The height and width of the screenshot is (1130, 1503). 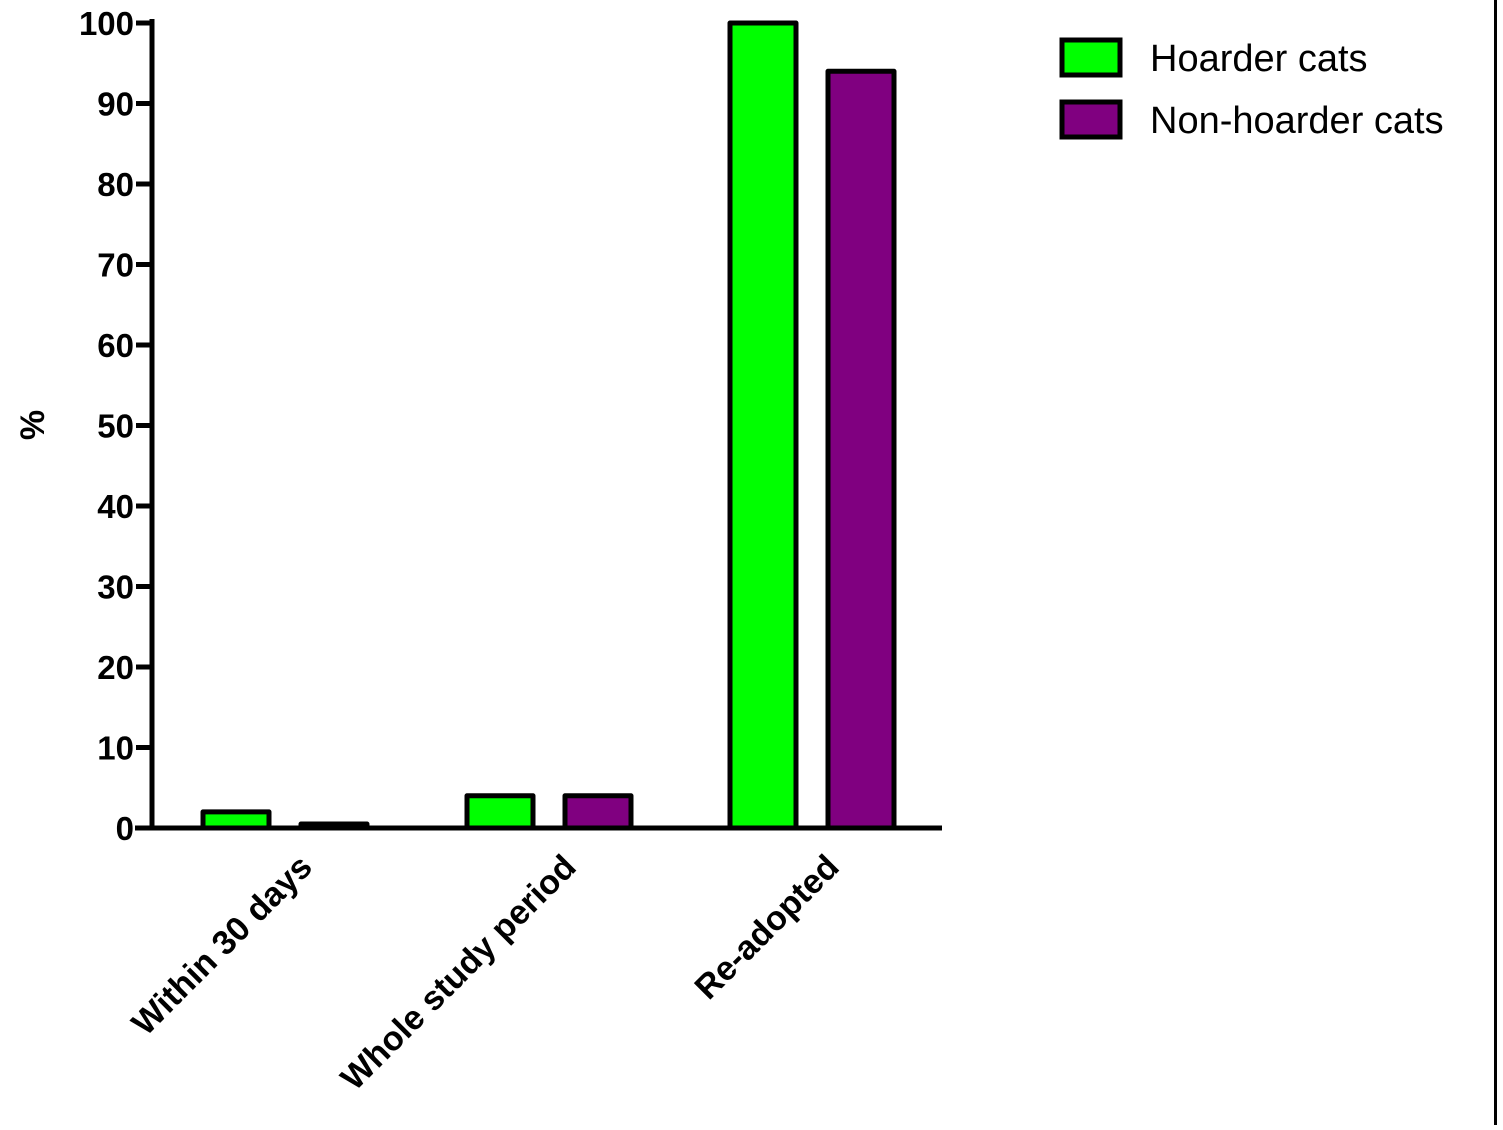 What do you see at coordinates (222, 945) in the screenshot?
I see `x-tick-label-0: Within 30 days` at bounding box center [222, 945].